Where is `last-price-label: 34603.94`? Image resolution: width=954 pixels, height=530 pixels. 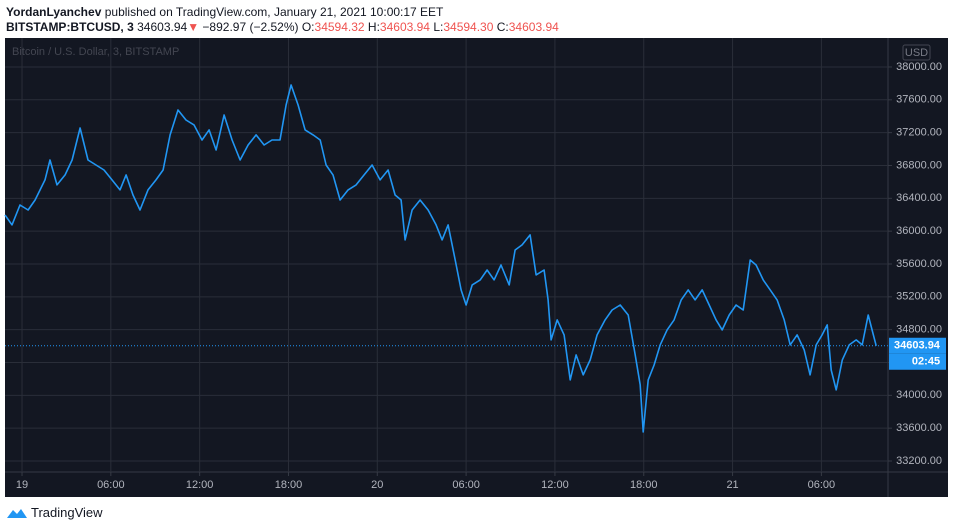
last-price-label: 34603.94 is located at coordinates (917, 346).